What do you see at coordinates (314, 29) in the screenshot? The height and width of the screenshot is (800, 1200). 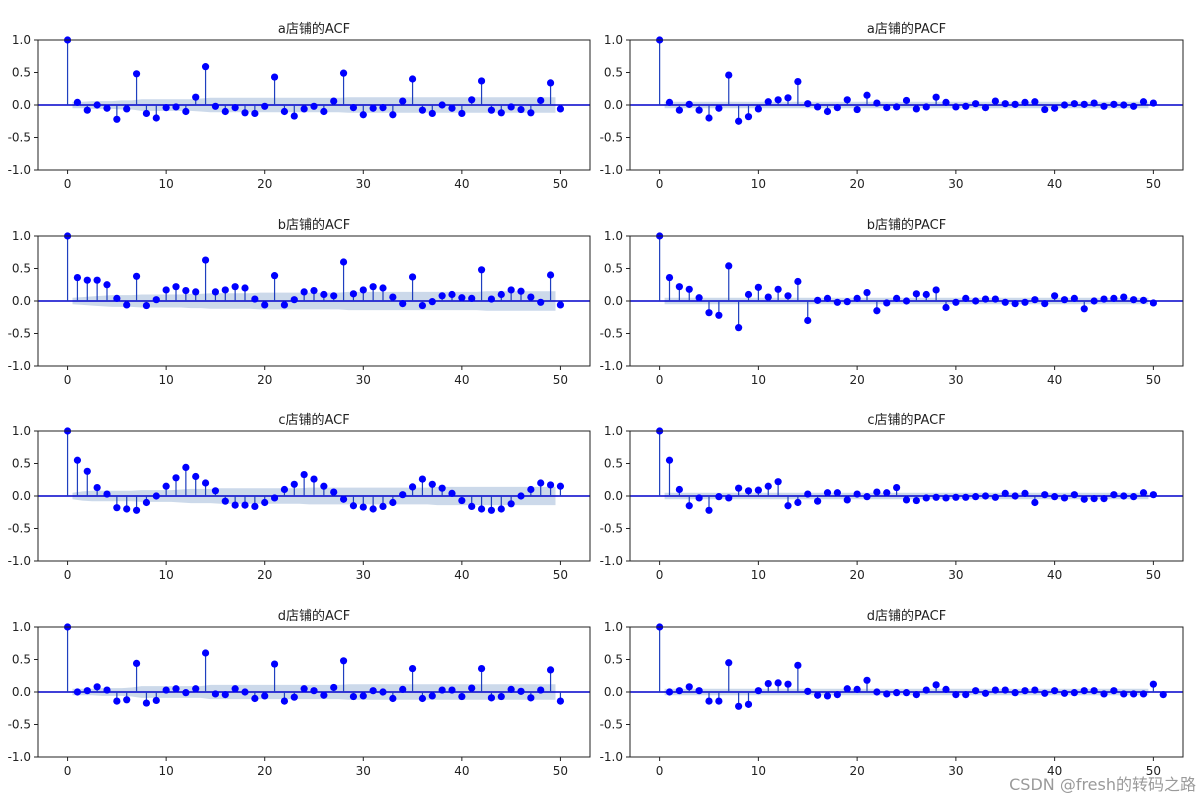 I see `chart-title: a店铺的ACF` at bounding box center [314, 29].